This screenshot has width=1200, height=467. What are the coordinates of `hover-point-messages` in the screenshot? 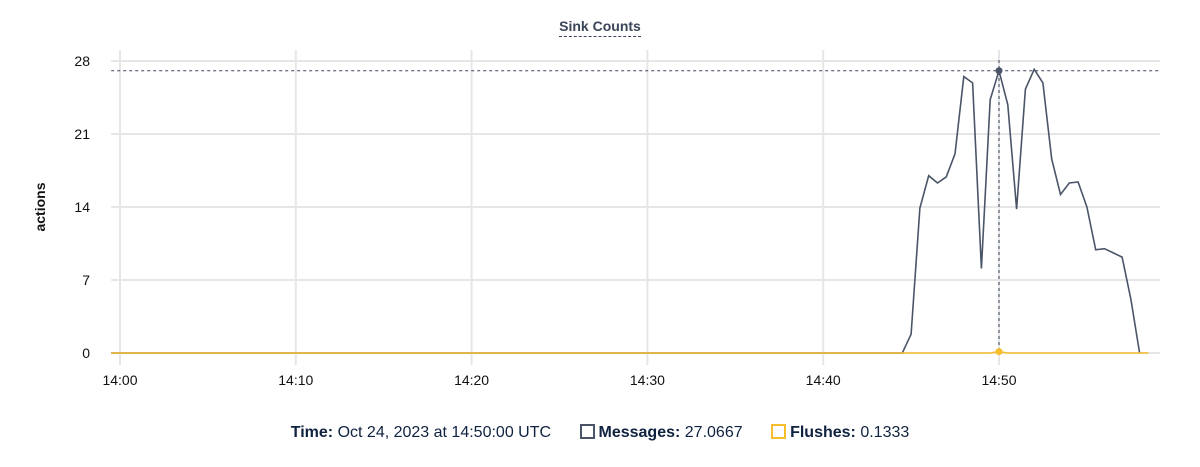 It's located at (999, 71).